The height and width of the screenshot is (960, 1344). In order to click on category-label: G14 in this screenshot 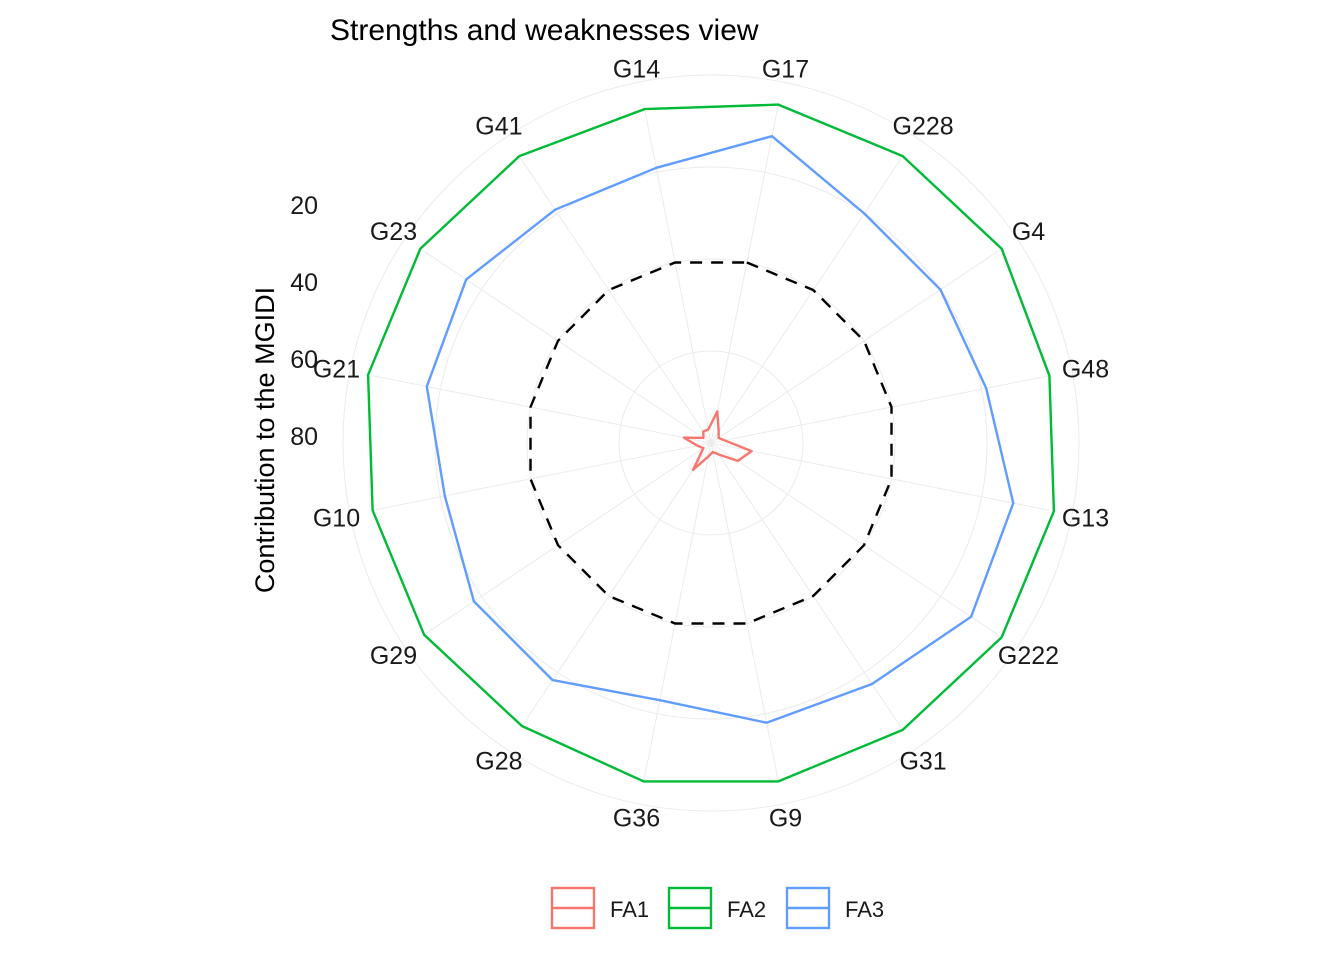, I will do `click(636, 70)`.